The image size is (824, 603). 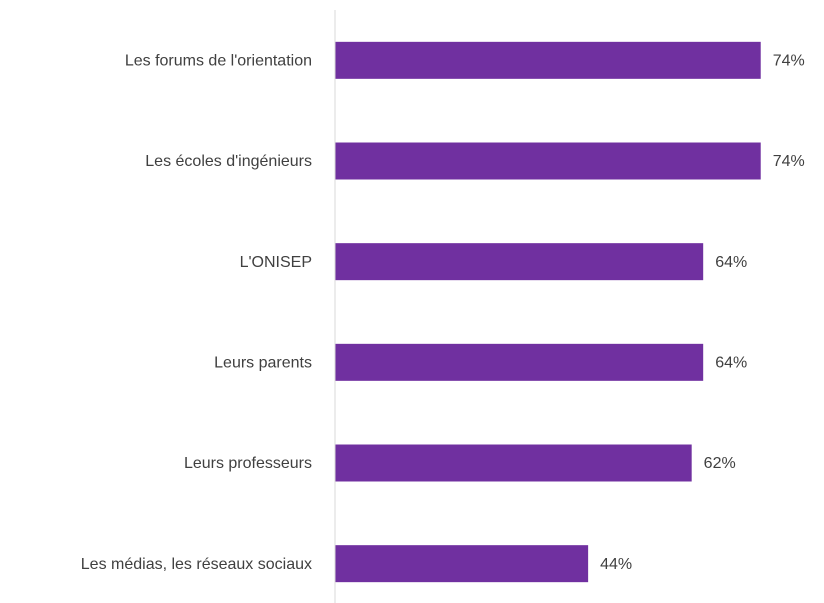 I want to click on y-tick-label: Les forums de l'orientation, so click(x=218, y=61).